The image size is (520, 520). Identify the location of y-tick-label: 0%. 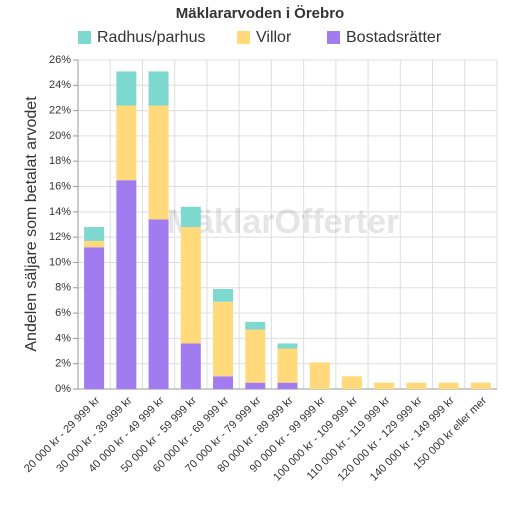
(63, 389).